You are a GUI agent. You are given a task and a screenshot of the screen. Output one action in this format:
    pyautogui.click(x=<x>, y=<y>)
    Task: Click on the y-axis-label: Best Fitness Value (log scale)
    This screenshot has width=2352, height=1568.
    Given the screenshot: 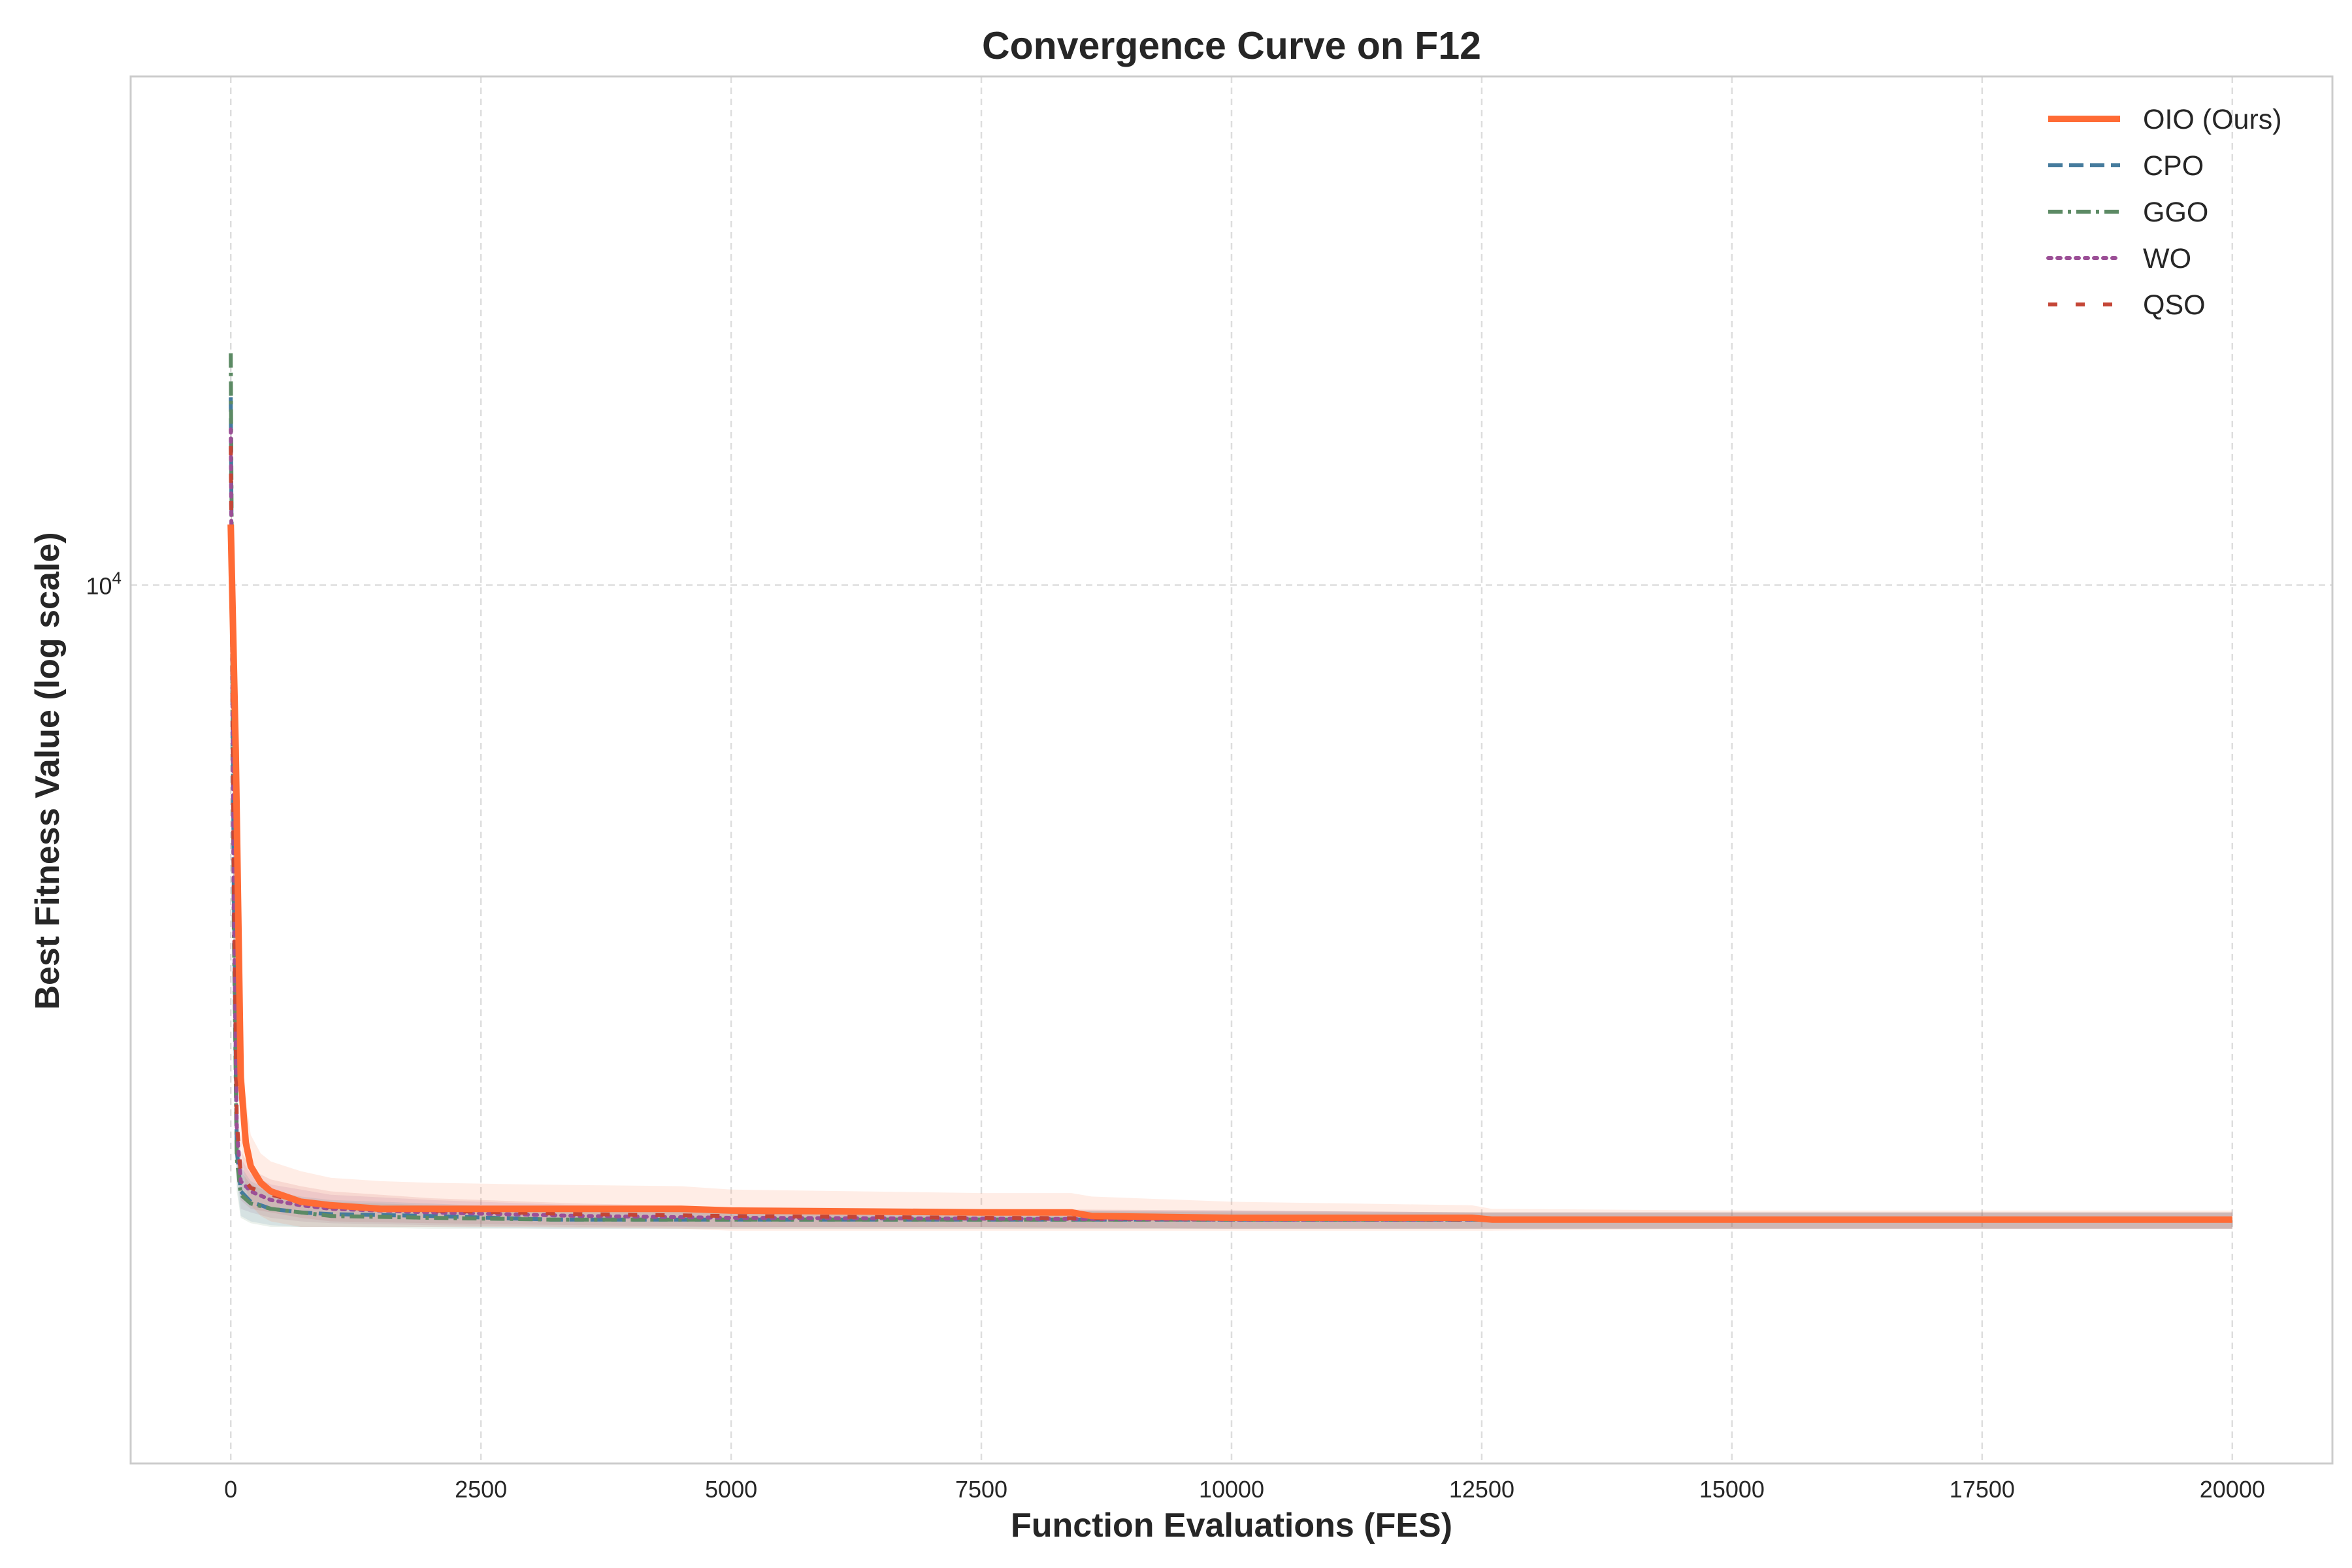 What is the action you would take?
    pyautogui.click(x=48, y=770)
    